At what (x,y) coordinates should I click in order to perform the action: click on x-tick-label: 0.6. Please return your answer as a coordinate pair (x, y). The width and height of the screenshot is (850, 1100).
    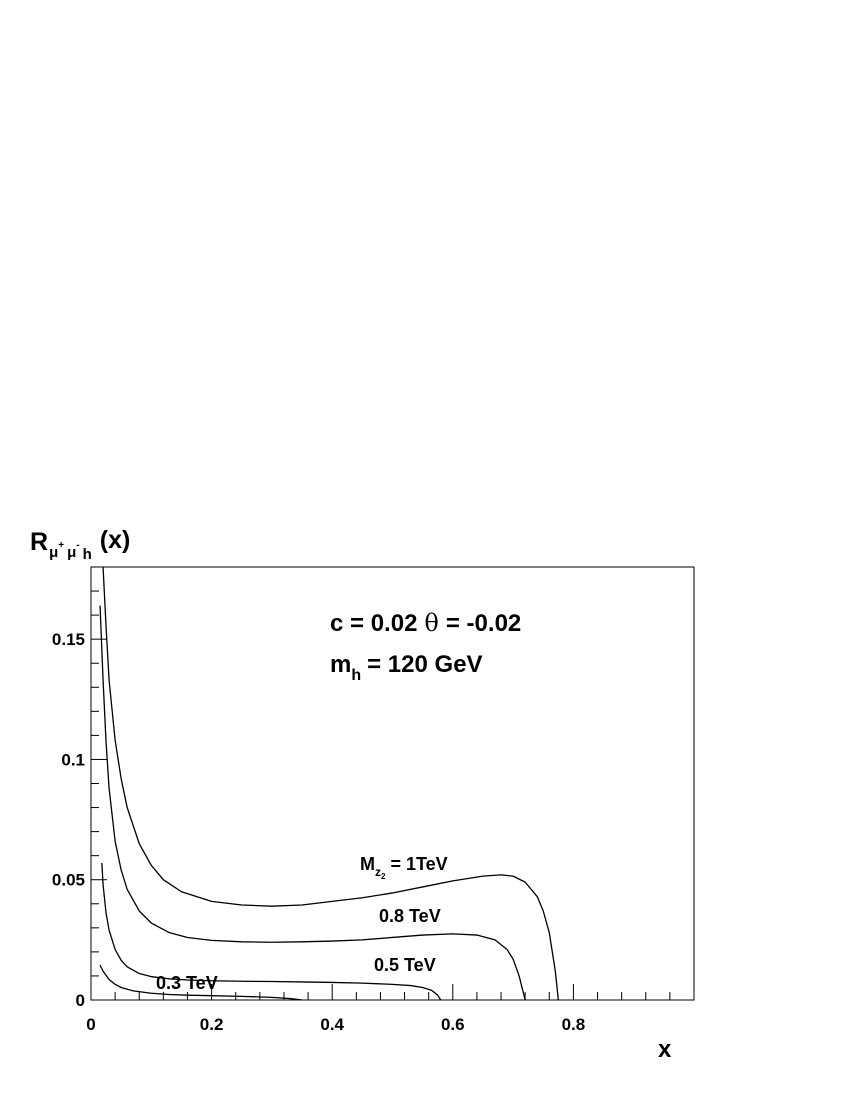
    Looking at the image, I should click on (453, 1024).